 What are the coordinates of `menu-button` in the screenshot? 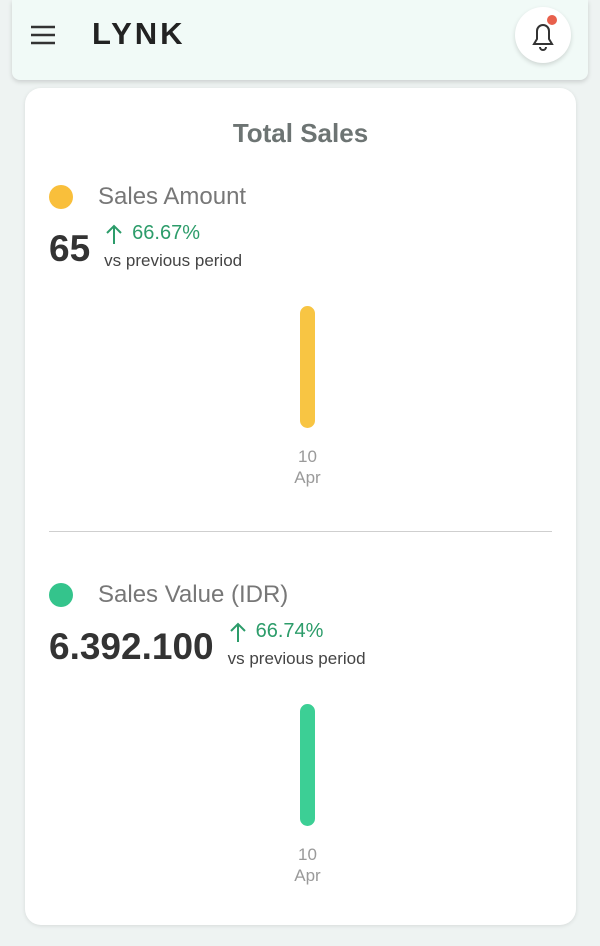 It's located at (43, 35).